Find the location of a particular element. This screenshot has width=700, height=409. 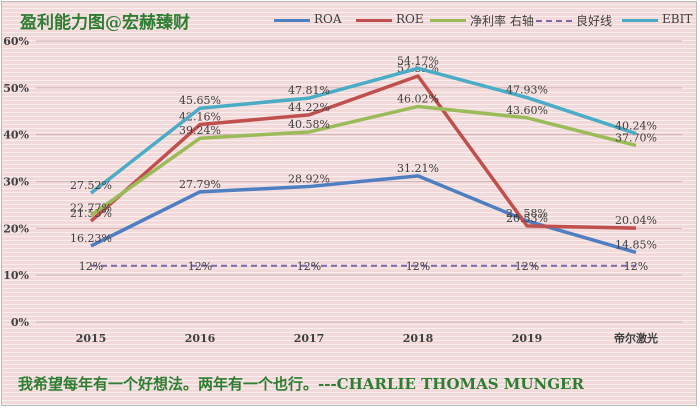

data-label-roe: 20.04% is located at coordinates (636, 220).